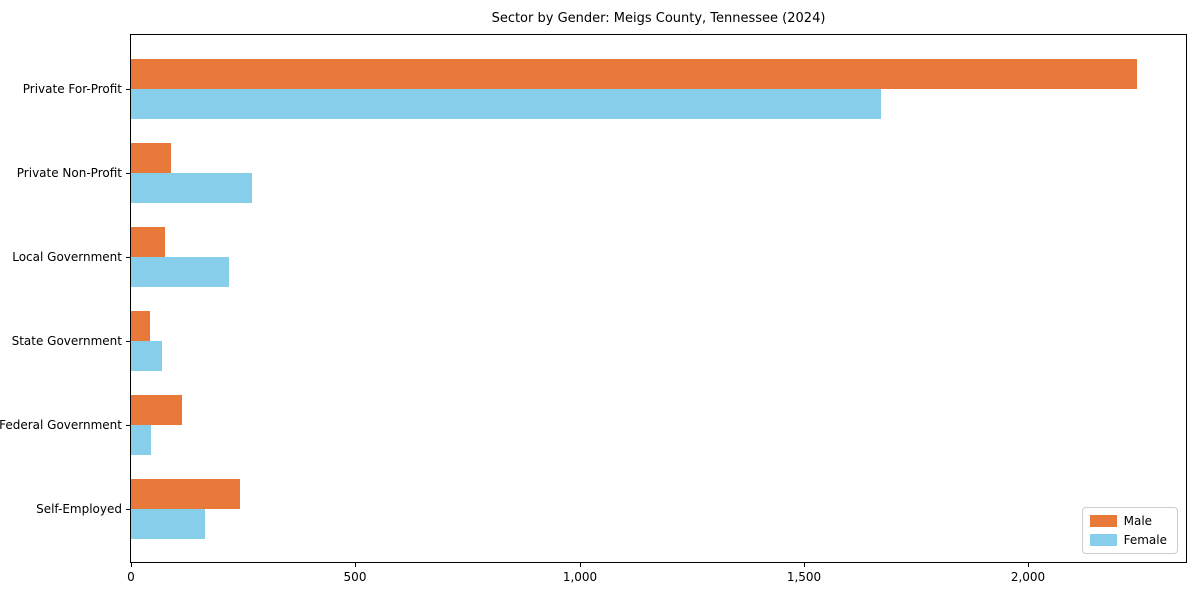 Image resolution: width=1200 pixels, height=600 pixels. I want to click on bar-female-state-government, so click(146, 356).